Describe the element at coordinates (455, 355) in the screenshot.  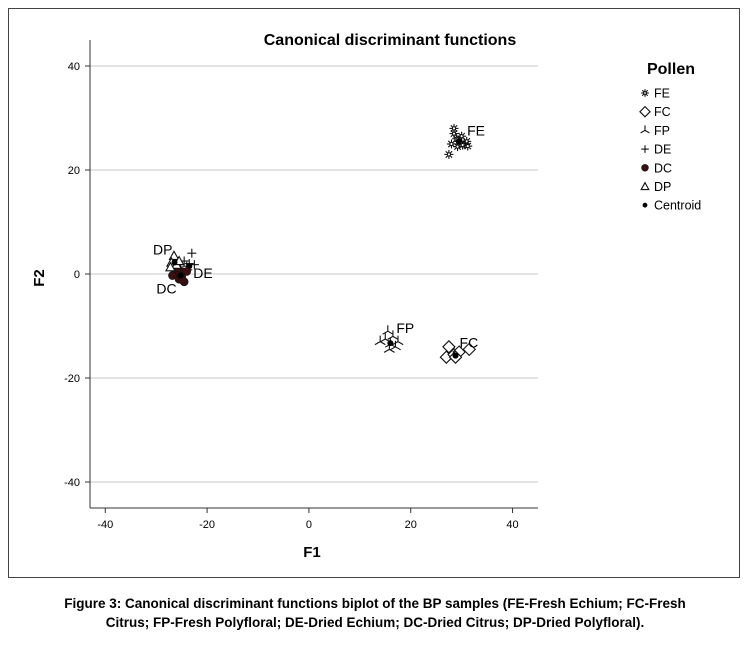
I see `centroid-fc` at that location.